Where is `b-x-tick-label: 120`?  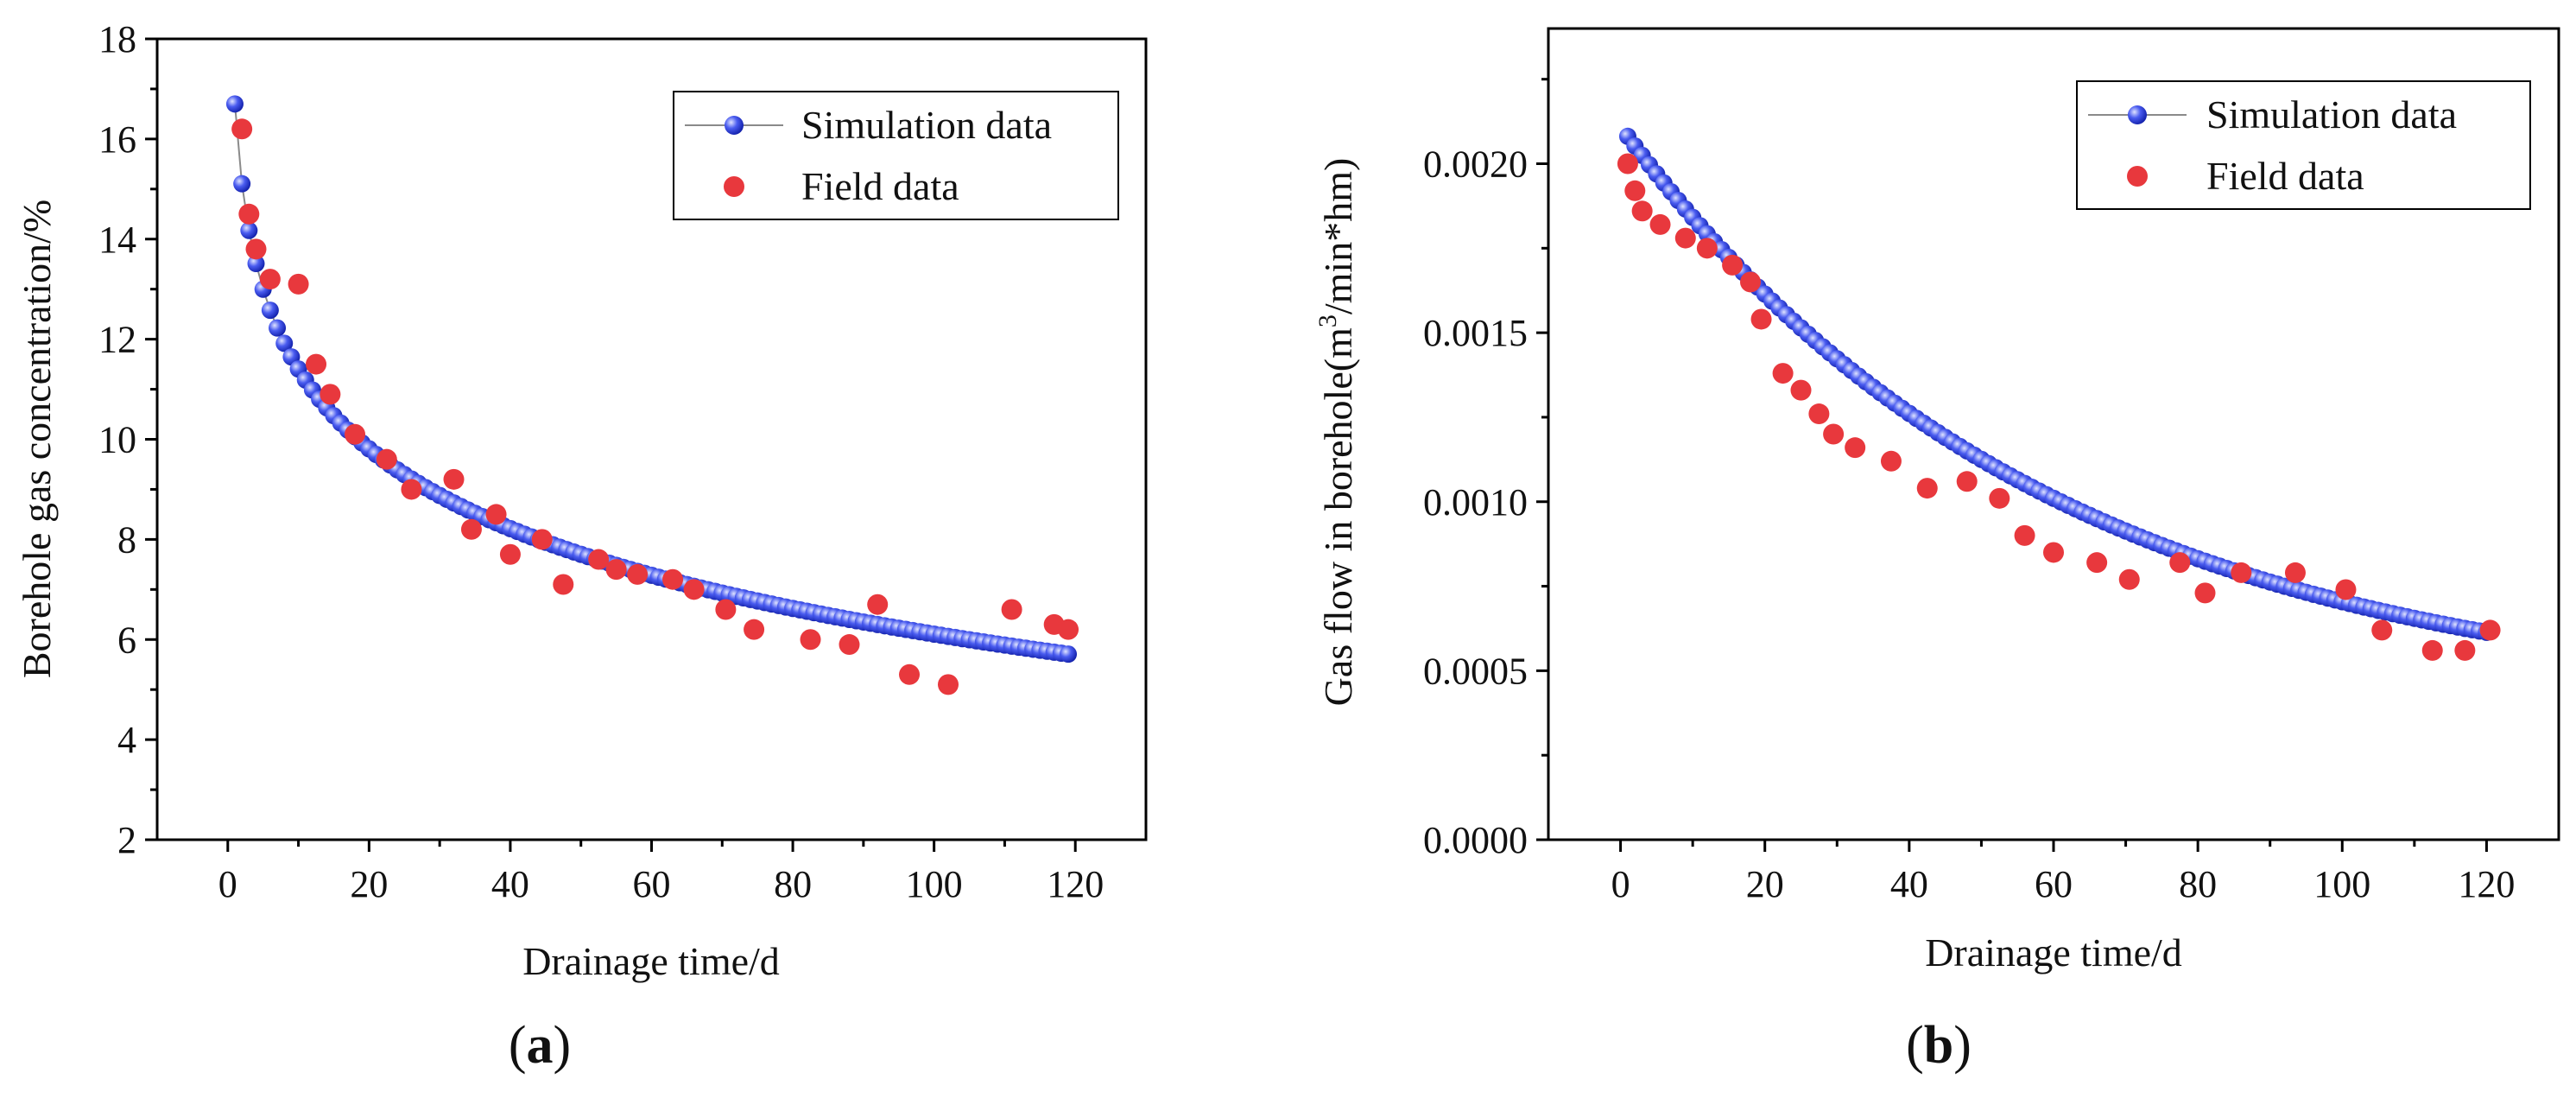
b-x-tick-label: 120 is located at coordinates (2486, 884).